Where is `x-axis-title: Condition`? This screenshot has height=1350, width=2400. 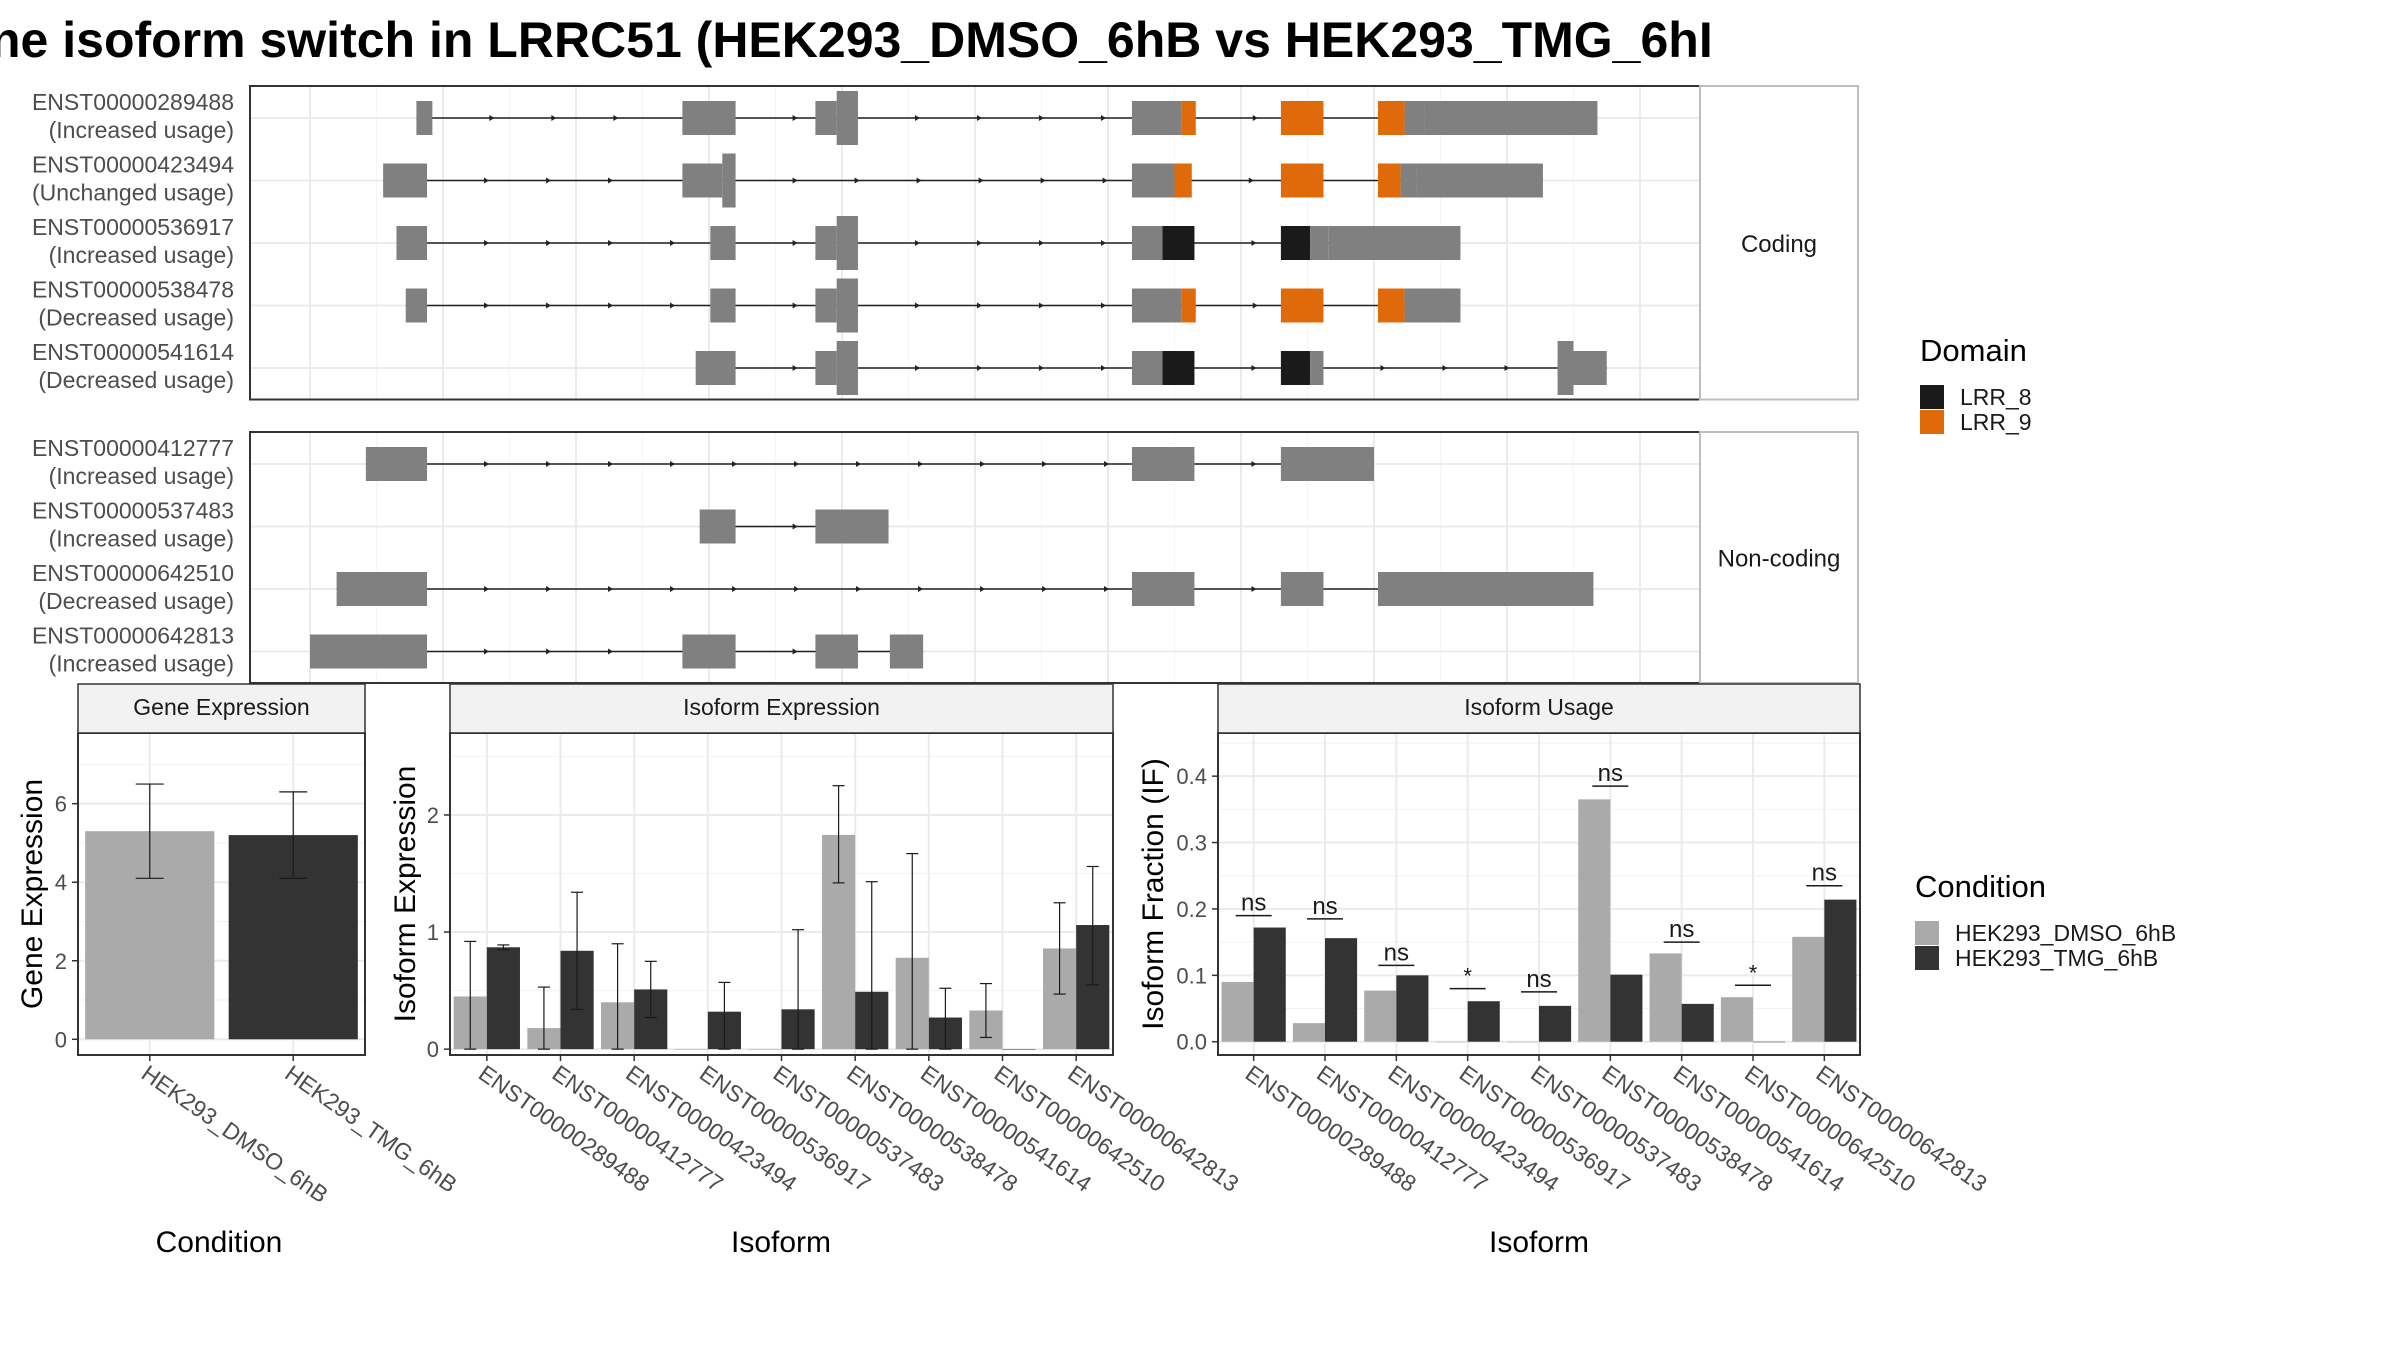
x-axis-title: Condition is located at coordinates (219, 1242).